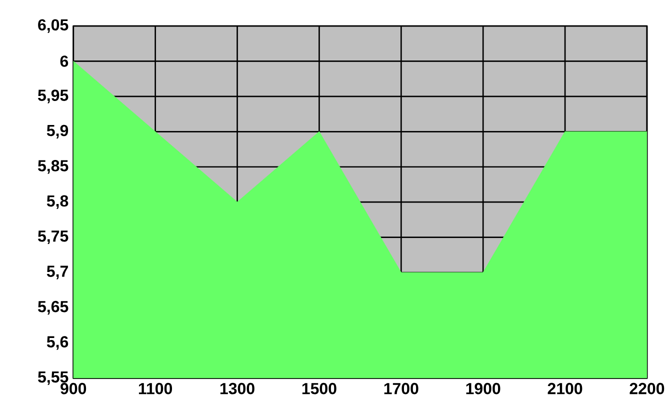  What do you see at coordinates (73, 388) in the screenshot?
I see `x-tick-label: 900` at bounding box center [73, 388].